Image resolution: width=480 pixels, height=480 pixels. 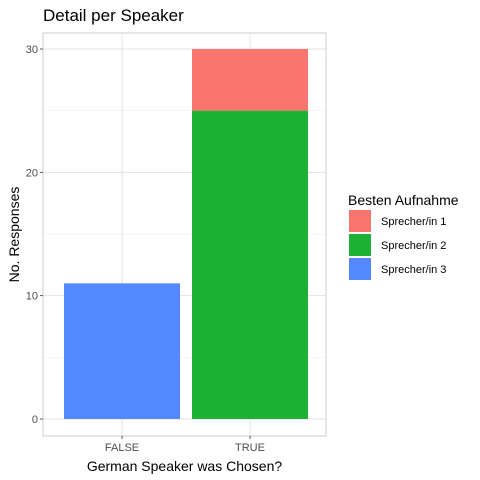 I want to click on y-axis-title: No. Responses, so click(x=14, y=235).